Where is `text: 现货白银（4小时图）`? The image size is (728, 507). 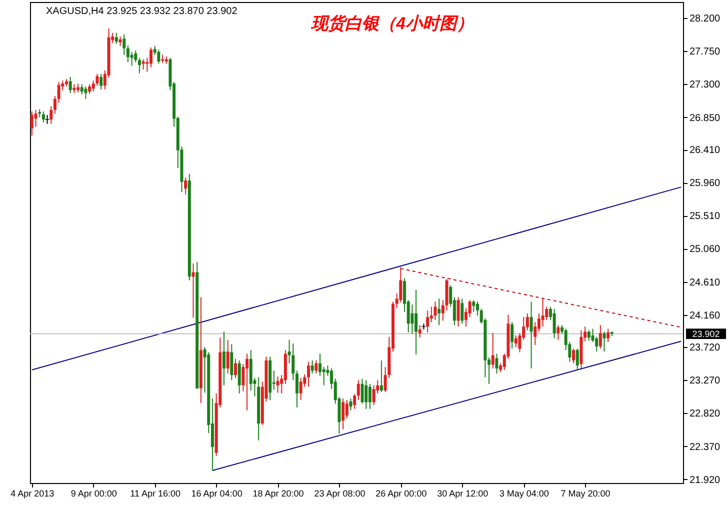 text: 现货白银（4小时图） is located at coordinates (392, 23).